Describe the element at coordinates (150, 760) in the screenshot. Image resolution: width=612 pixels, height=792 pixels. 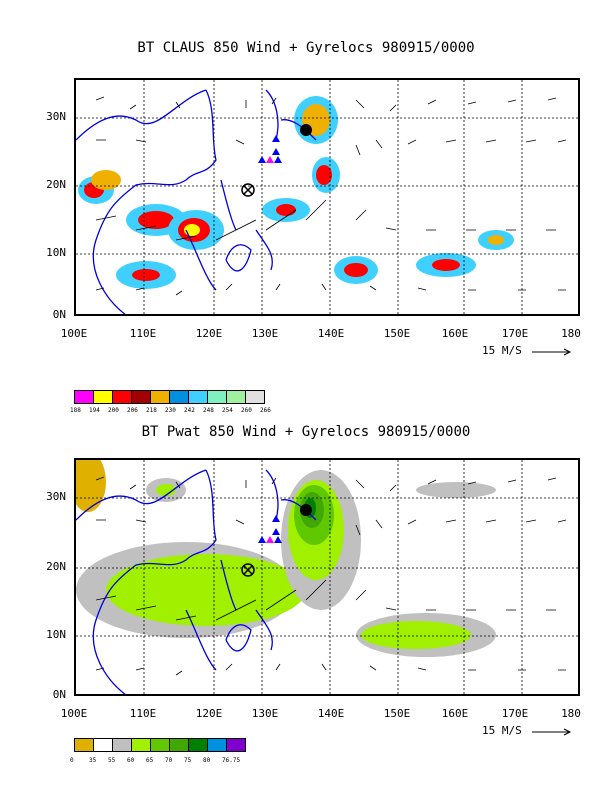
I see `panel2-legend-label: 65` at that location.